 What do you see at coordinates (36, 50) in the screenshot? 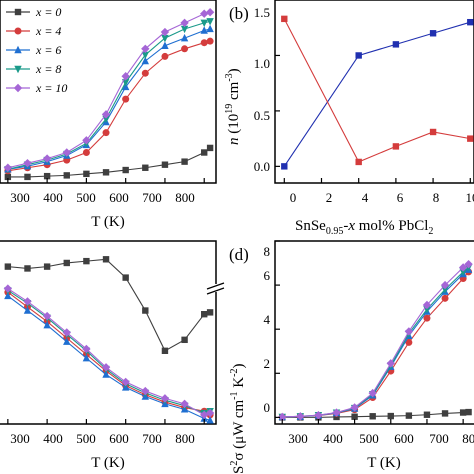
I see `panel-a-legend: x = 0 x = 4 x = 6 x = 8 x = 10` at bounding box center [36, 50].